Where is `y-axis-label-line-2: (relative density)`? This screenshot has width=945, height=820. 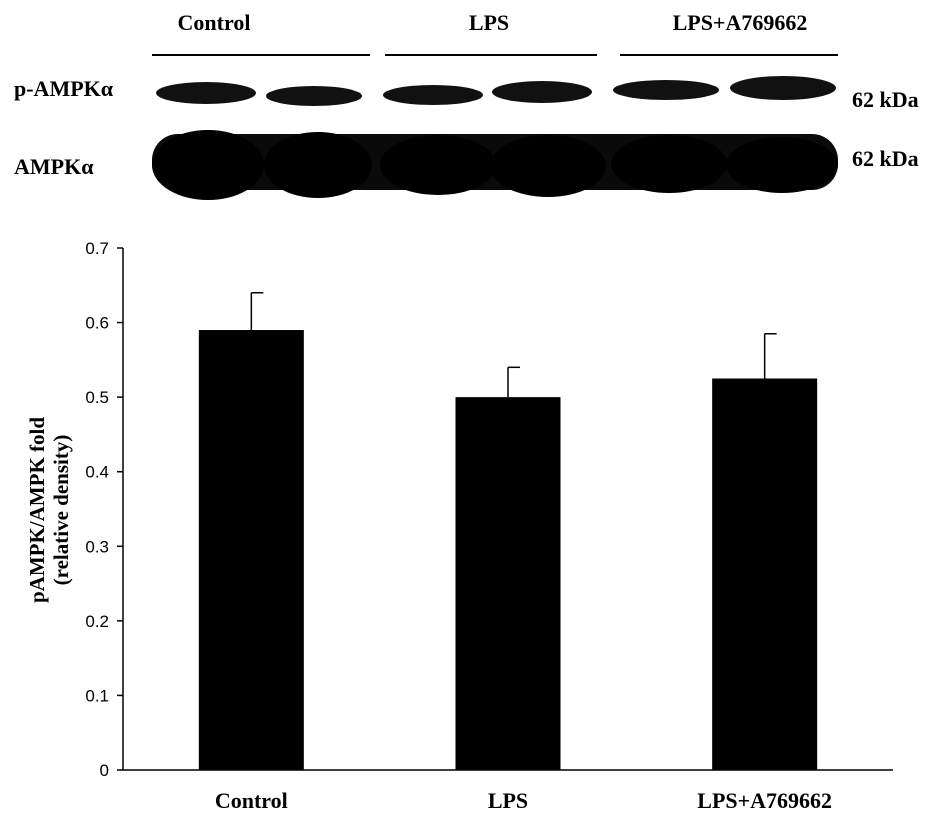
y-axis-label-line-2: (relative density) is located at coordinates (61, 510).